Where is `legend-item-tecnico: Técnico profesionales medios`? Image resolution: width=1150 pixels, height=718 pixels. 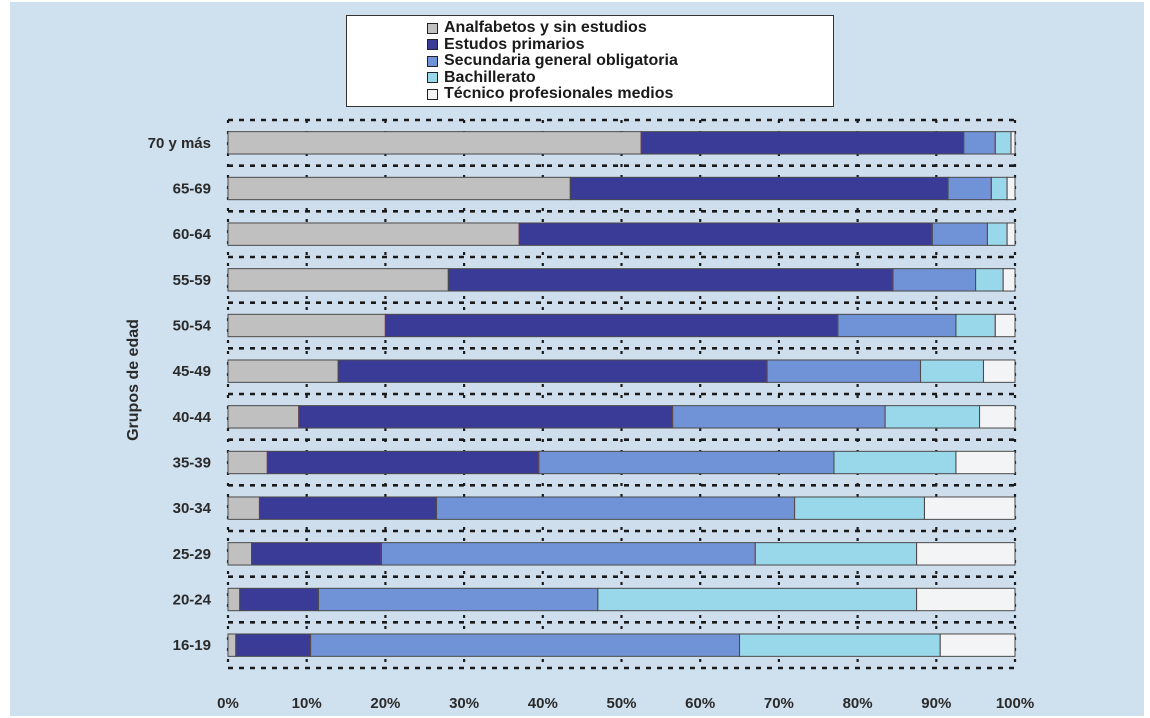
legend-item-tecnico: Técnico profesionales medios is located at coordinates (630, 94).